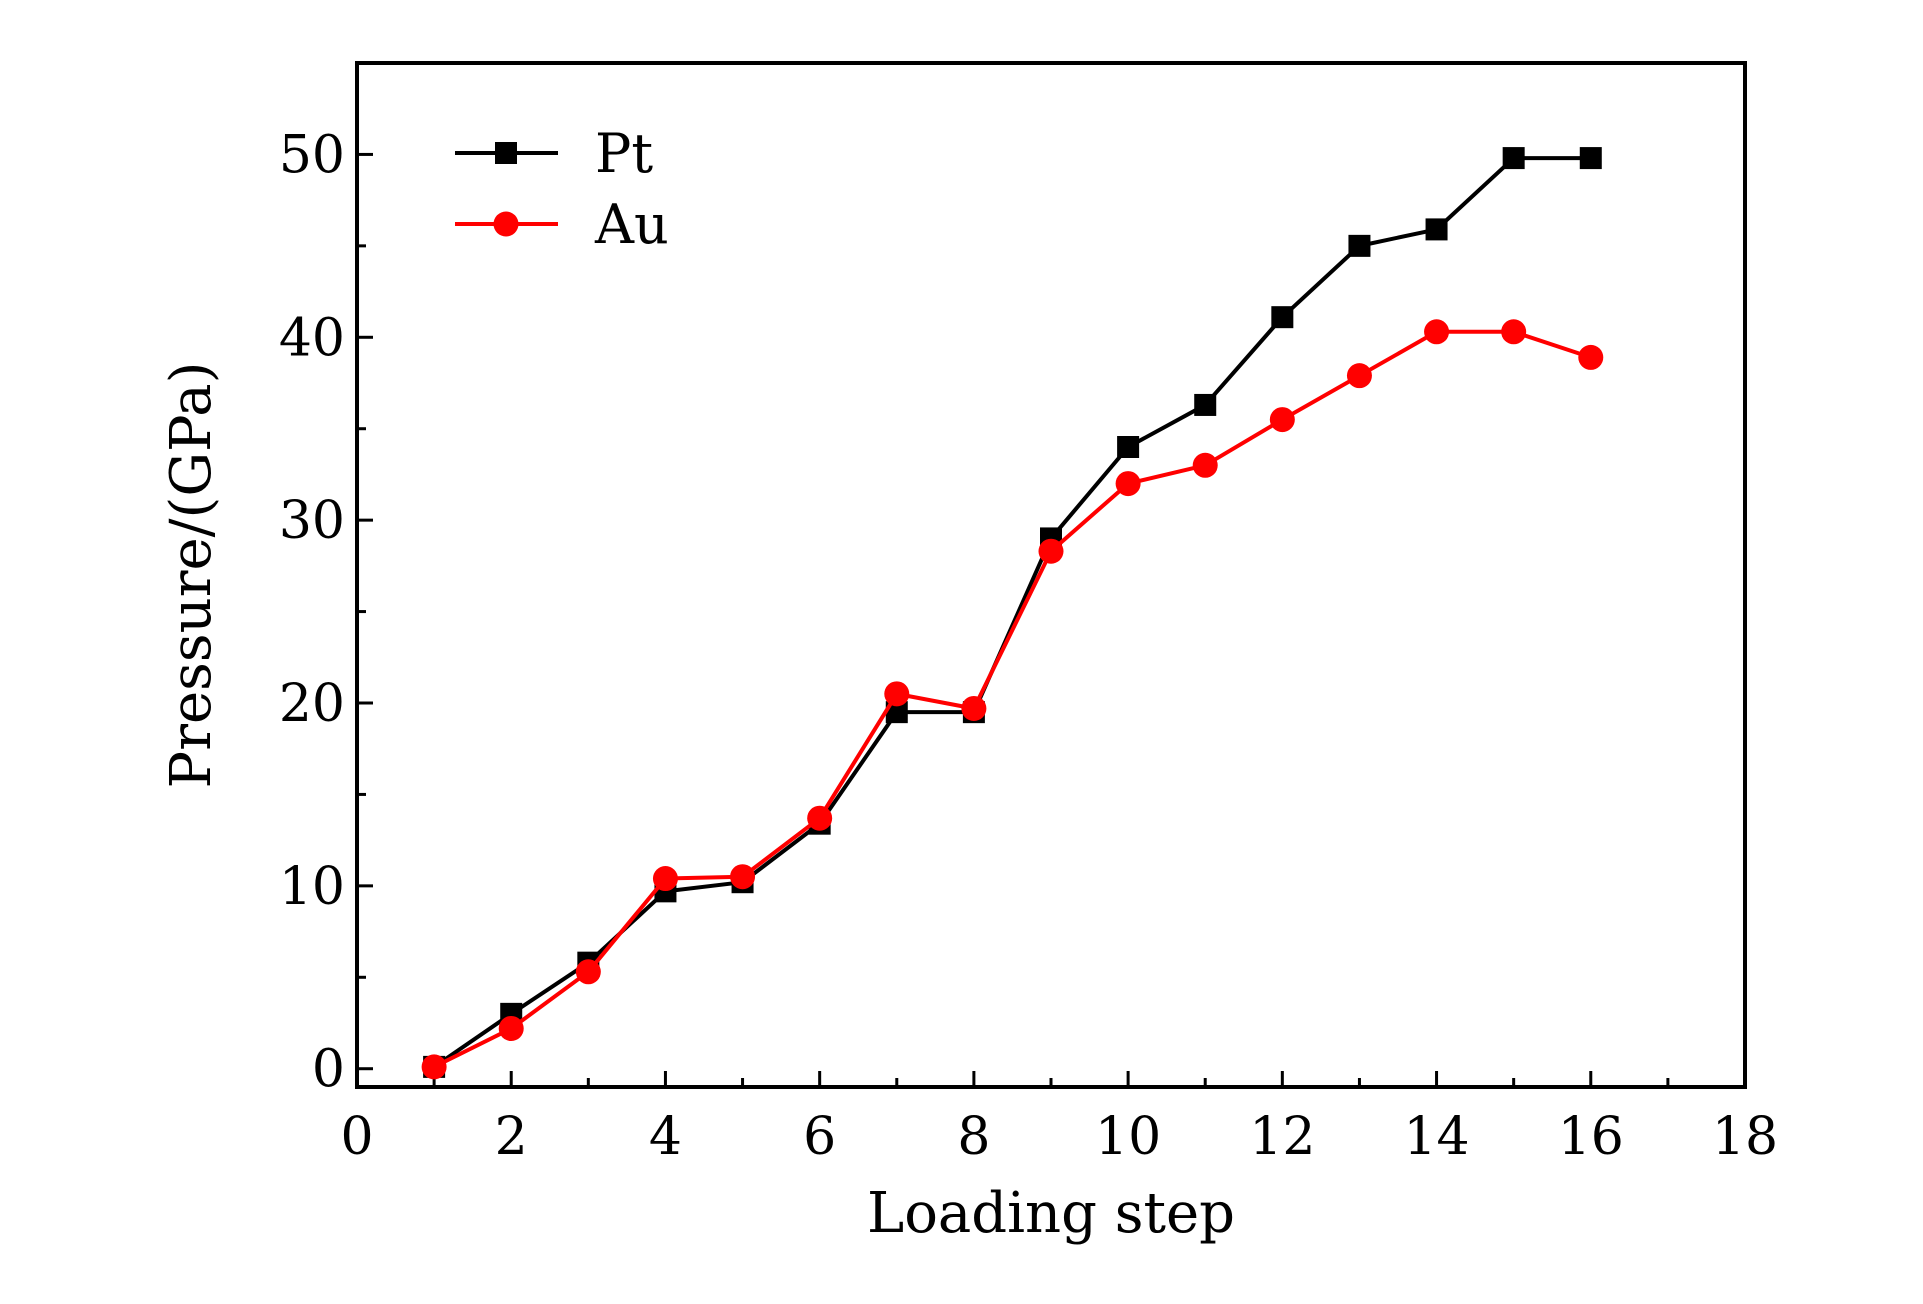 This screenshot has width=1923, height=1304. What do you see at coordinates (191, 575) in the screenshot?
I see `y-axis-title: Pressure/(GPa)` at bounding box center [191, 575].